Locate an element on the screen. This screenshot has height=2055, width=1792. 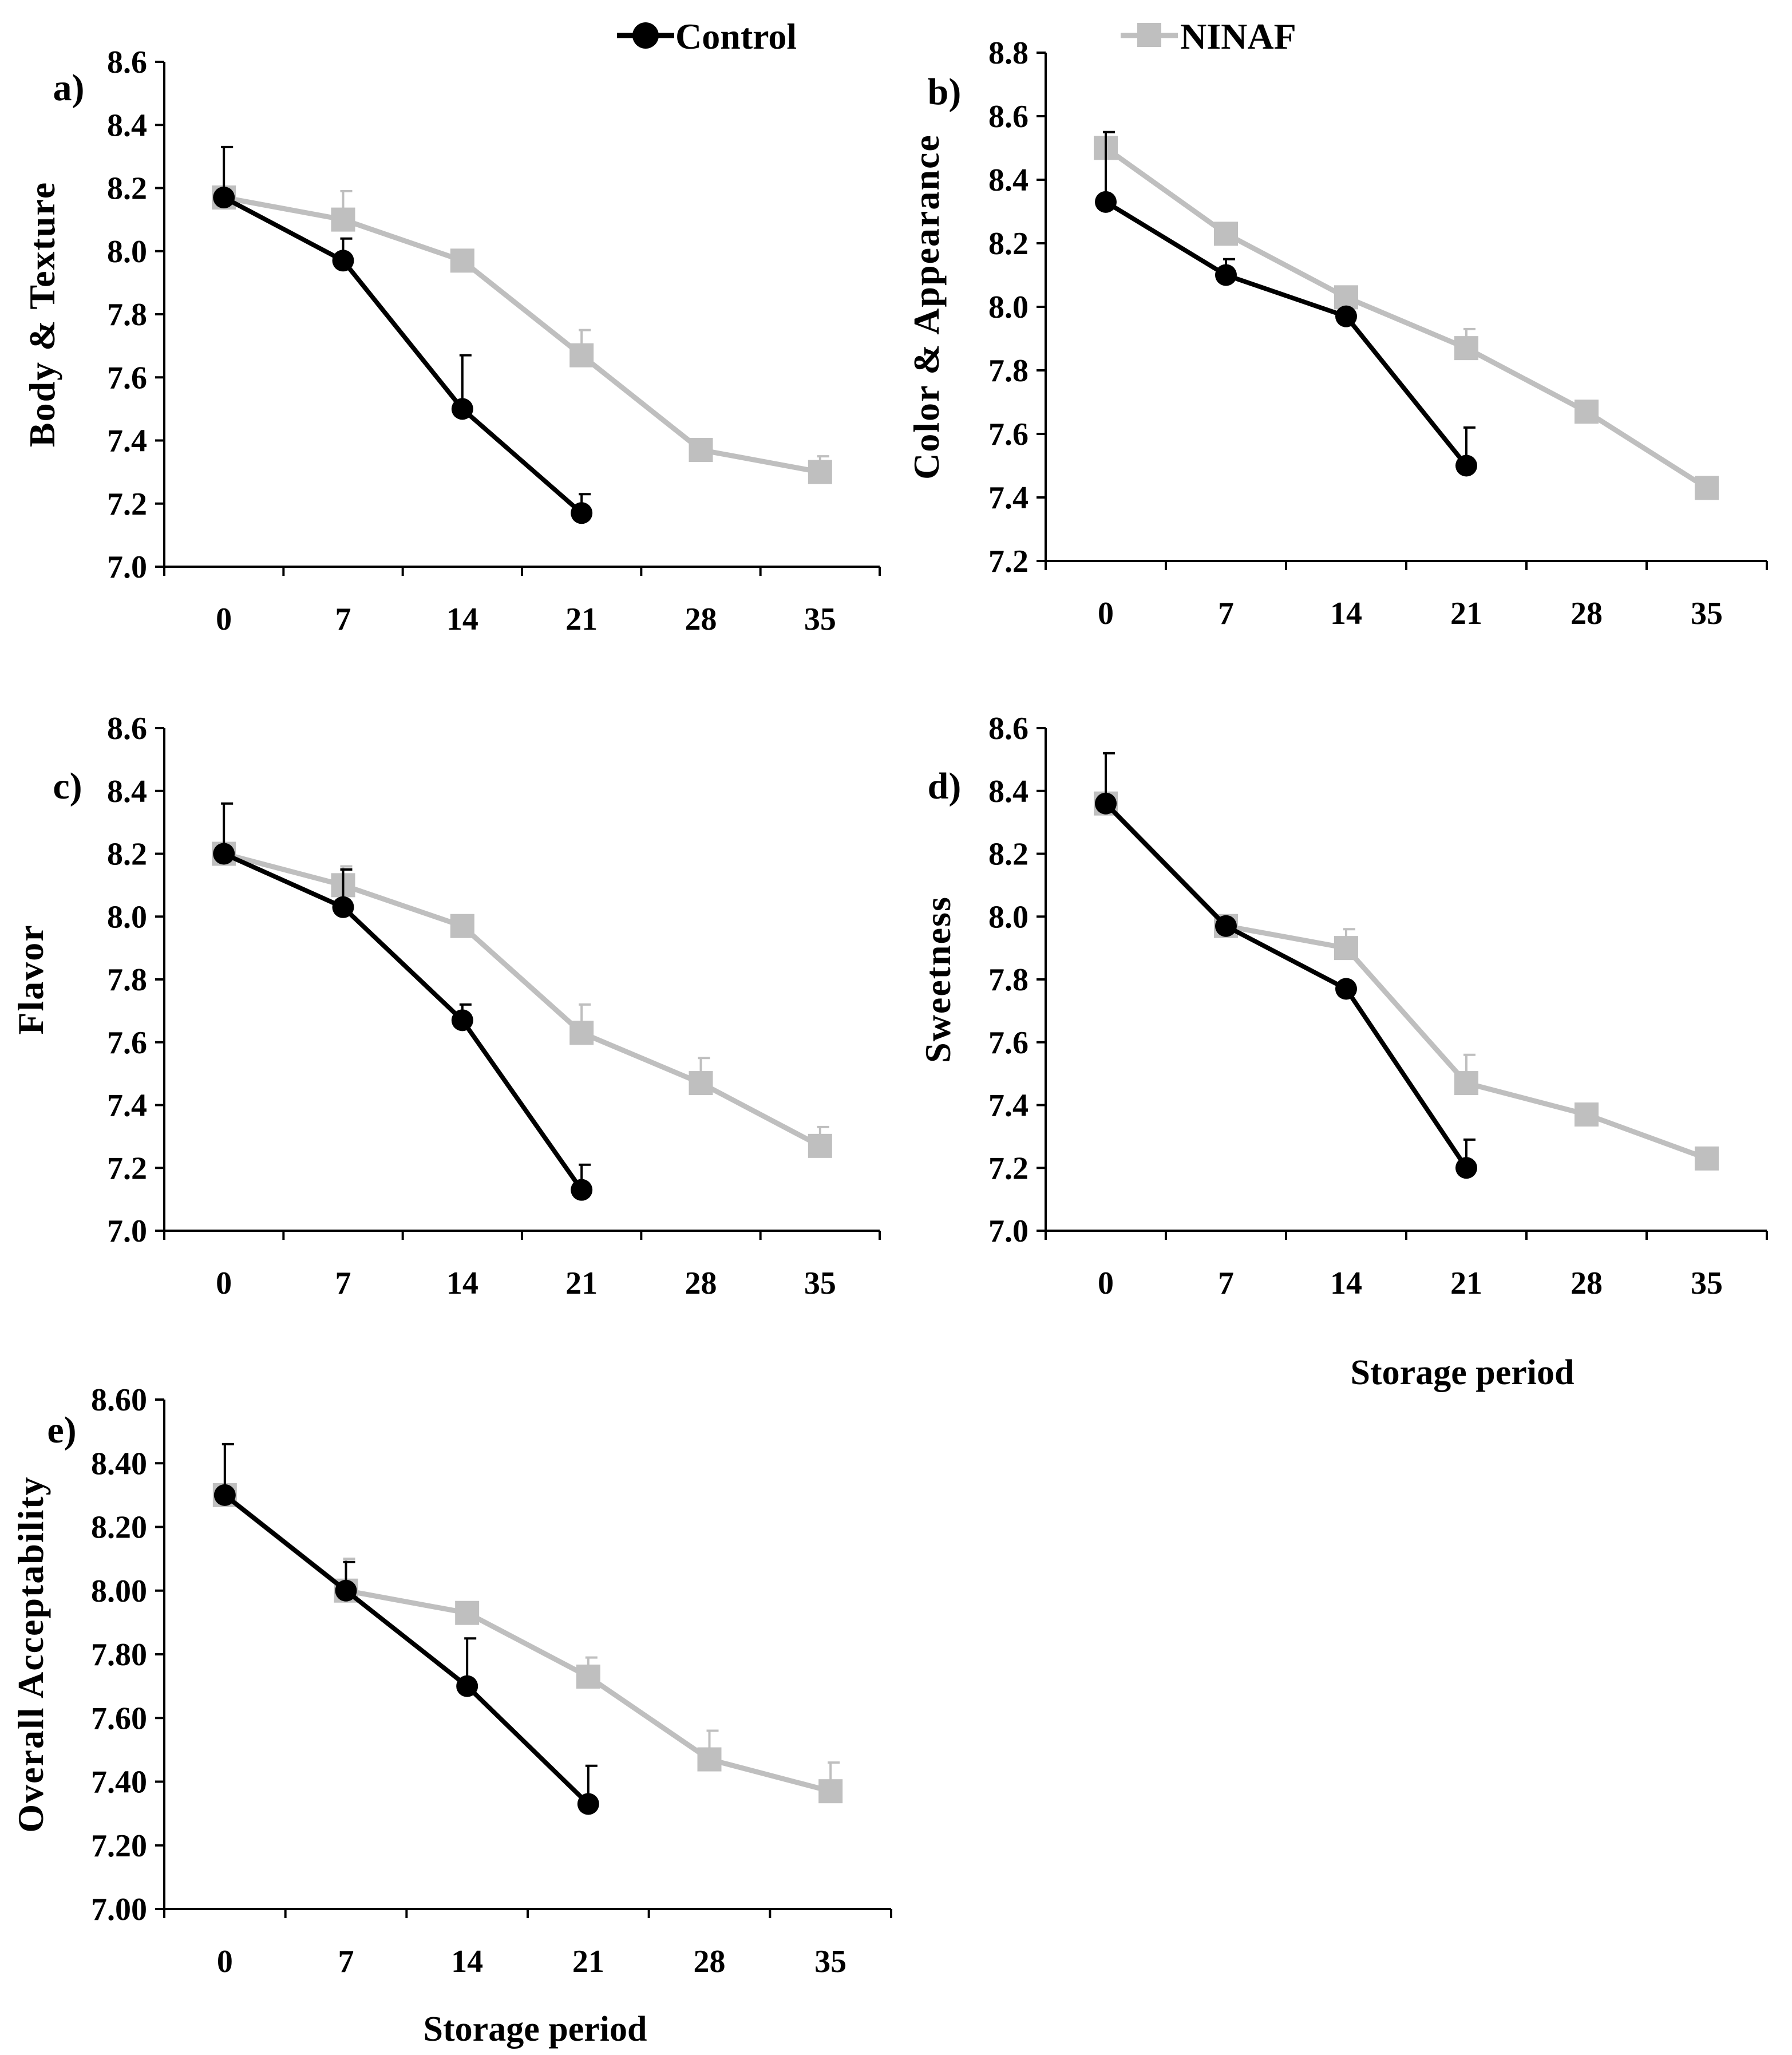
y-tick-label: 8.6 is located at coordinates (1008, 729).